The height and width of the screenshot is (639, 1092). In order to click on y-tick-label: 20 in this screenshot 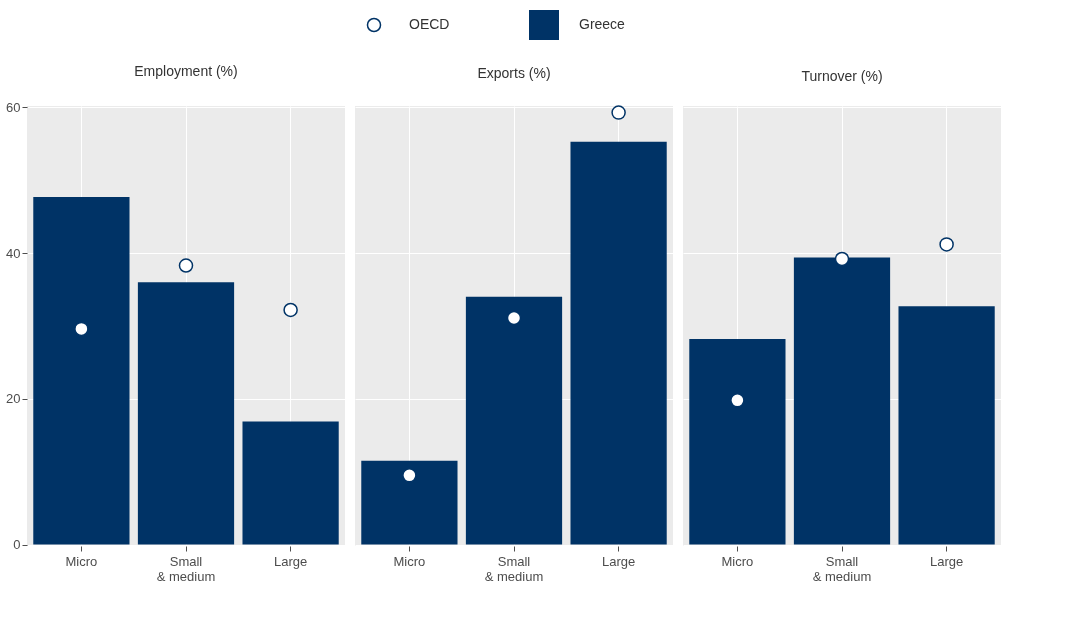, I will do `click(13, 399)`.